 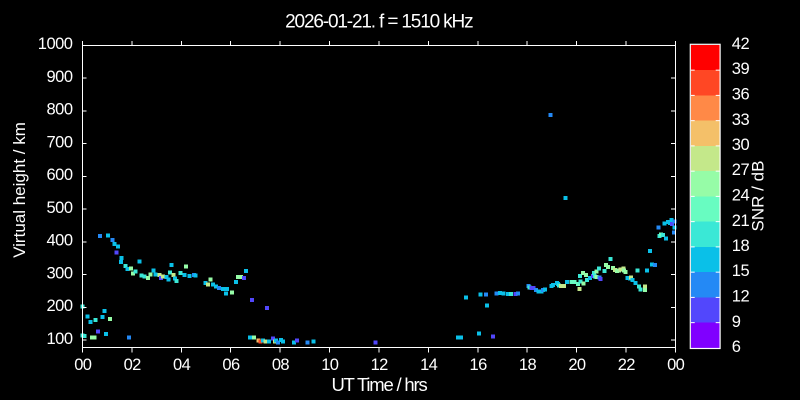 I want to click on svg-text: 39, so click(x=741, y=69).